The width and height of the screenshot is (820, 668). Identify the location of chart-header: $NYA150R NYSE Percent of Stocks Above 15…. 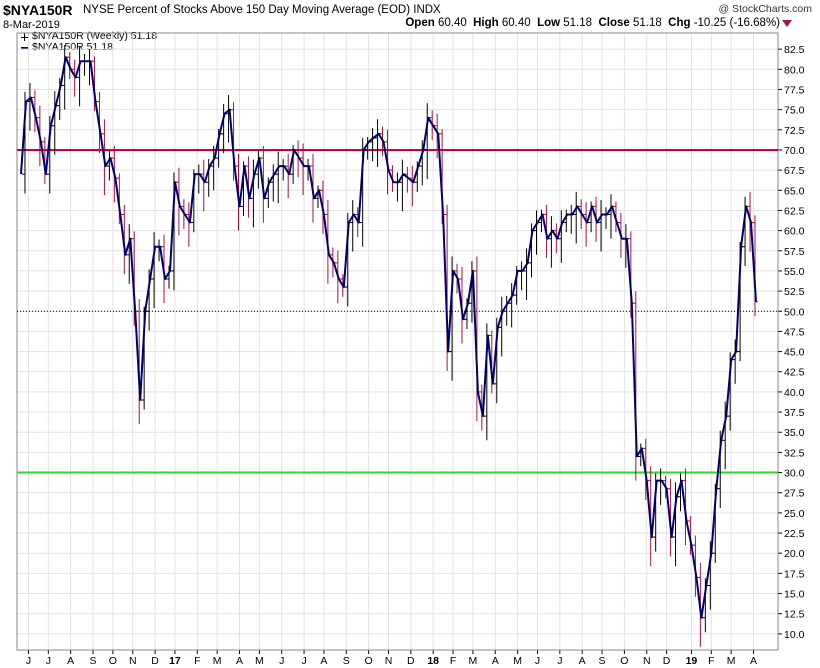
(410, 20).